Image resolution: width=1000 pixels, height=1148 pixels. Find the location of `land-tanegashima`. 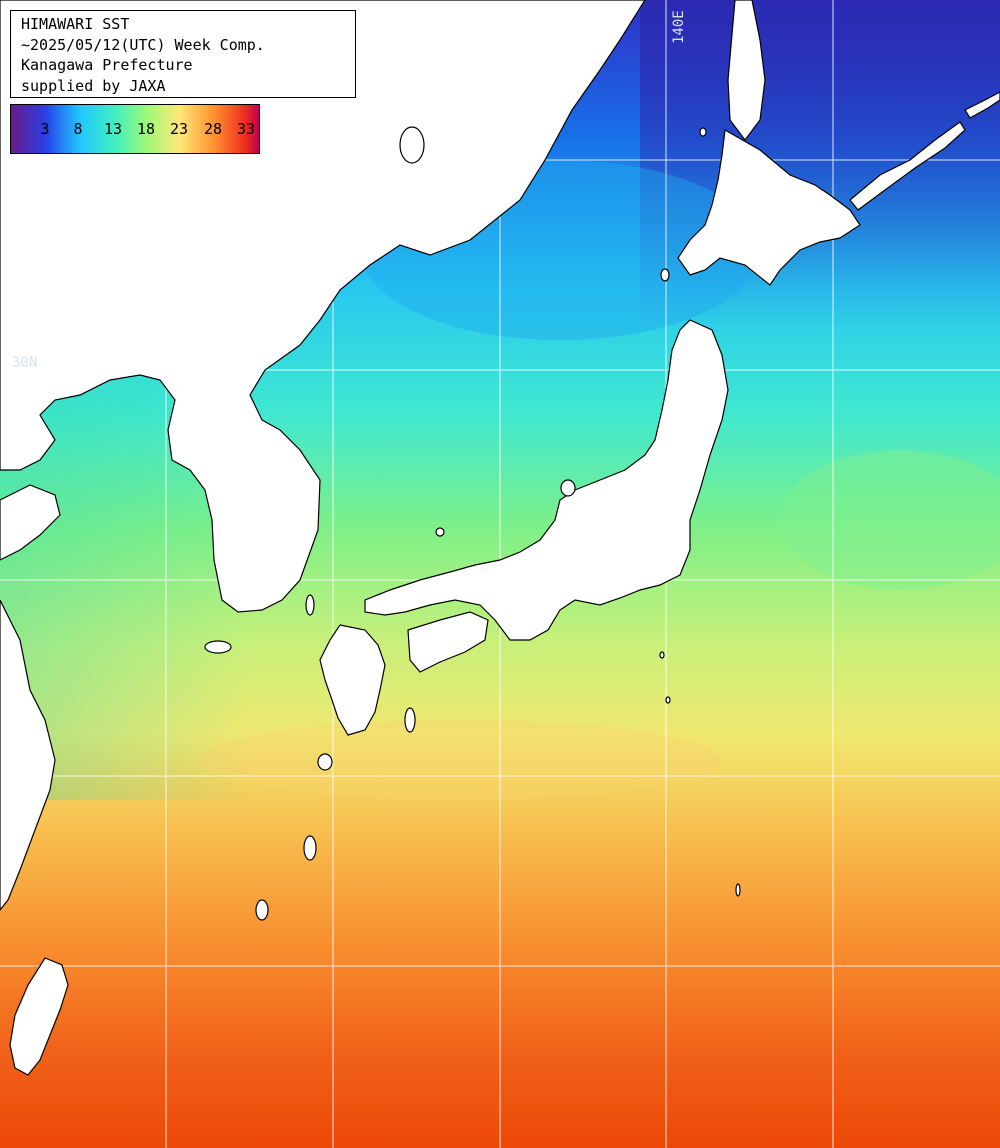

land-tanegashima is located at coordinates (410, 720).